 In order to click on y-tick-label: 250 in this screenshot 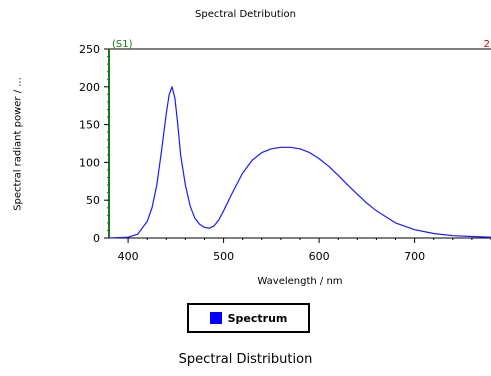, I will do `click(89, 49)`.